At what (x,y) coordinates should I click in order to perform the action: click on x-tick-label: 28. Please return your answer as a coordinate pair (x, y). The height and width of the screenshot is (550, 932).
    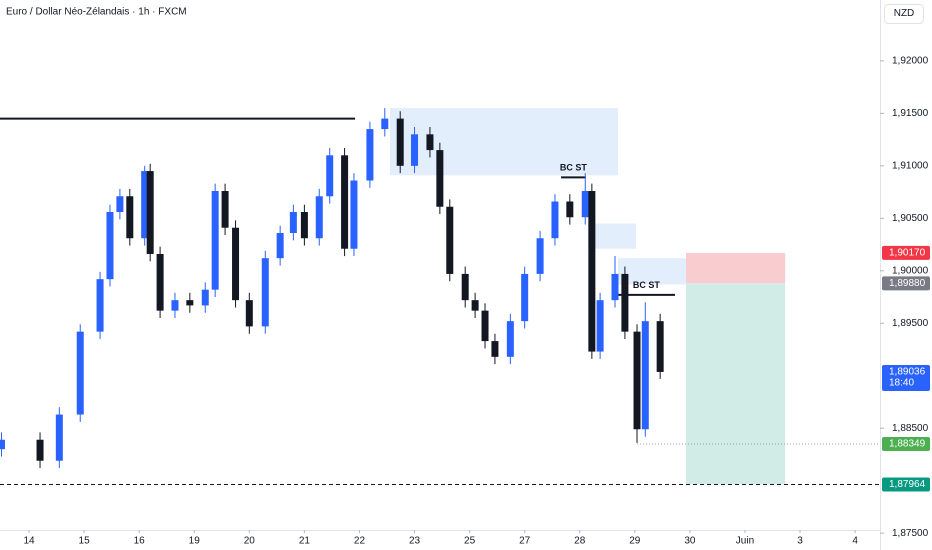
    Looking at the image, I should click on (580, 541).